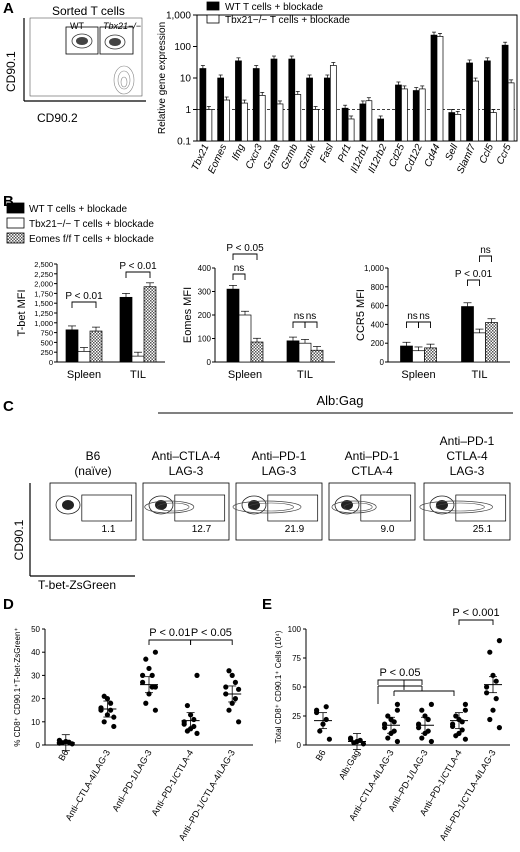 The image size is (520, 852). What do you see at coordinates (374, 268) in the screenshot?
I see `y-tick-label: 1,000` at bounding box center [374, 268].